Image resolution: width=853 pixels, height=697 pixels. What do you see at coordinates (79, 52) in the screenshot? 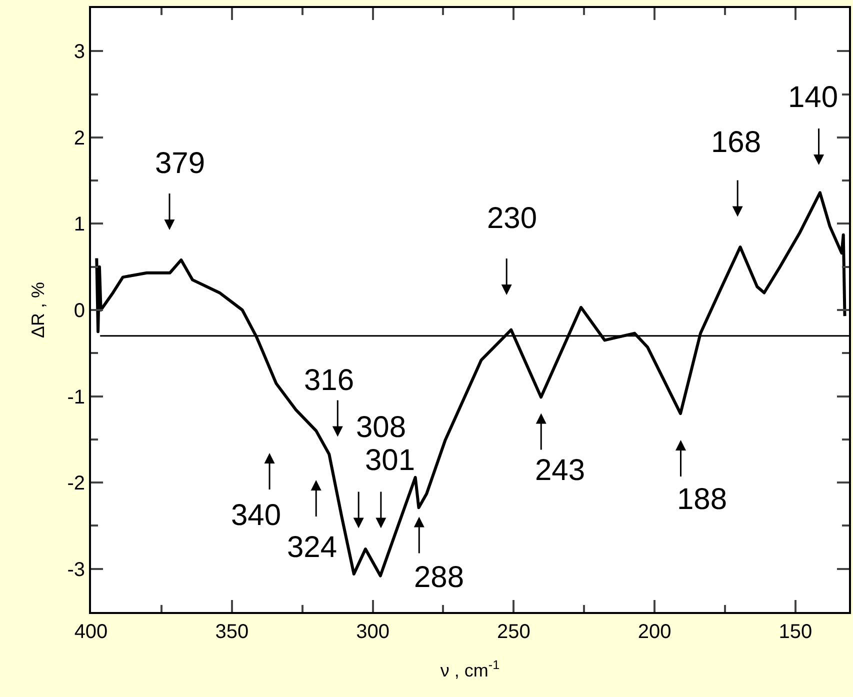
I see `y-tick-label: 3` at bounding box center [79, 52].